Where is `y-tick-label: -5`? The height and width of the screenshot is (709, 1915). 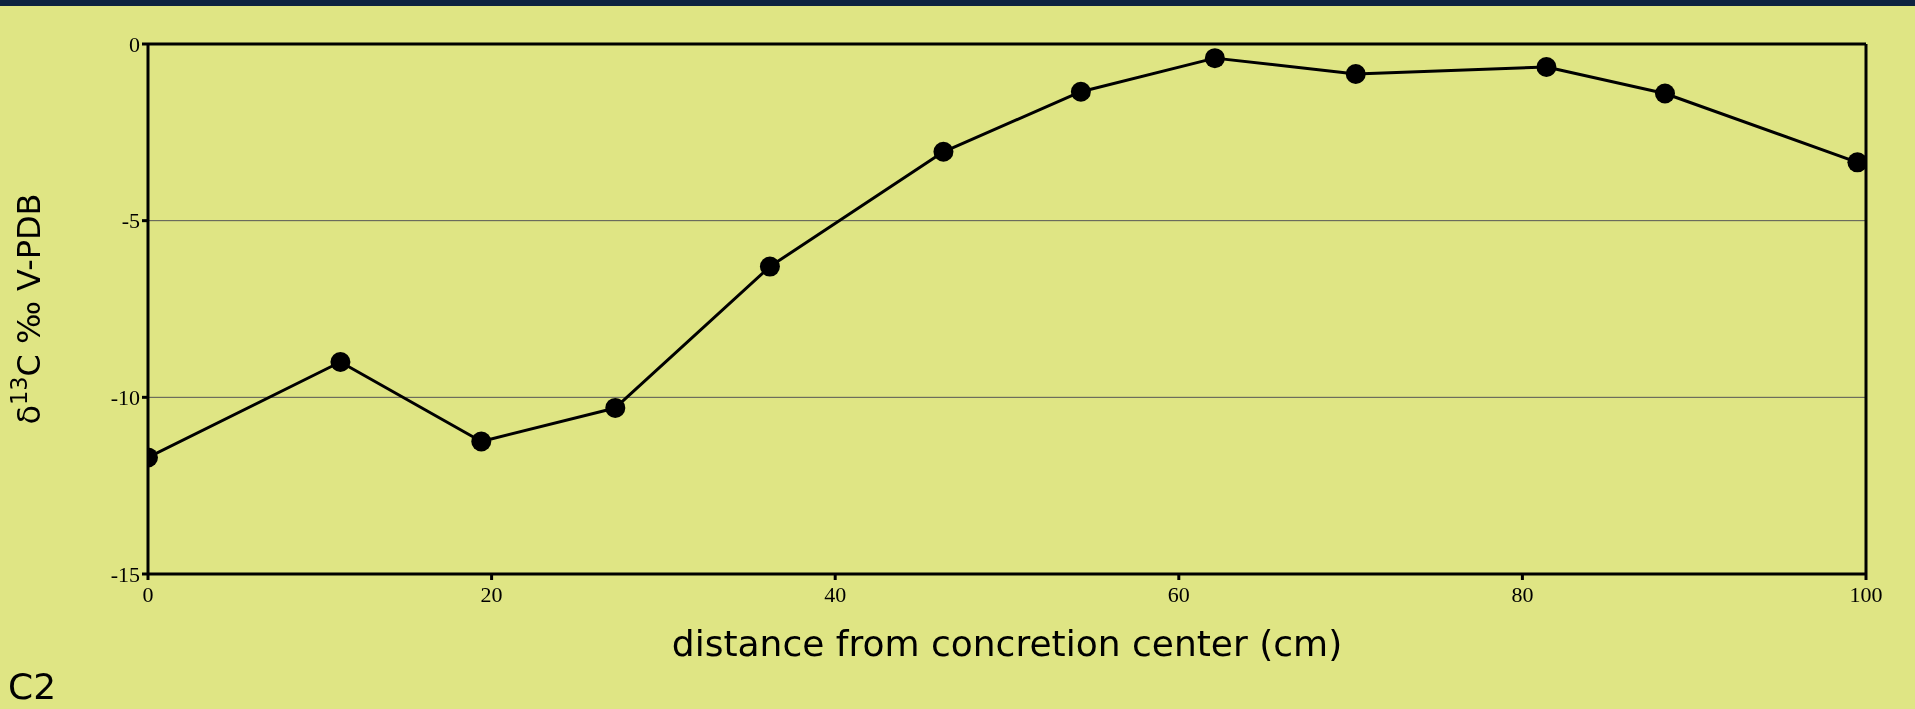
y-tick-label: -5 is located at coordinates (130, 221).